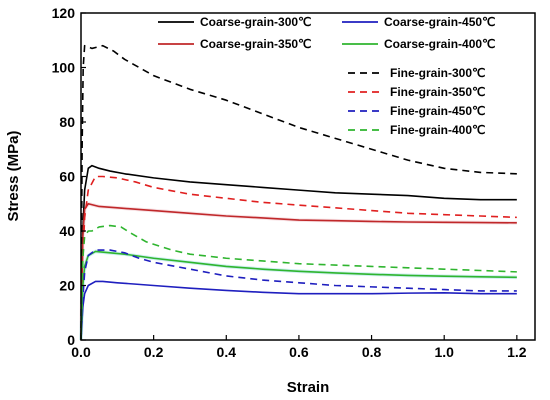  Describe the element at coordinates (64, 13) in the screenshot. I see `y-tick-label: 120` at that location.